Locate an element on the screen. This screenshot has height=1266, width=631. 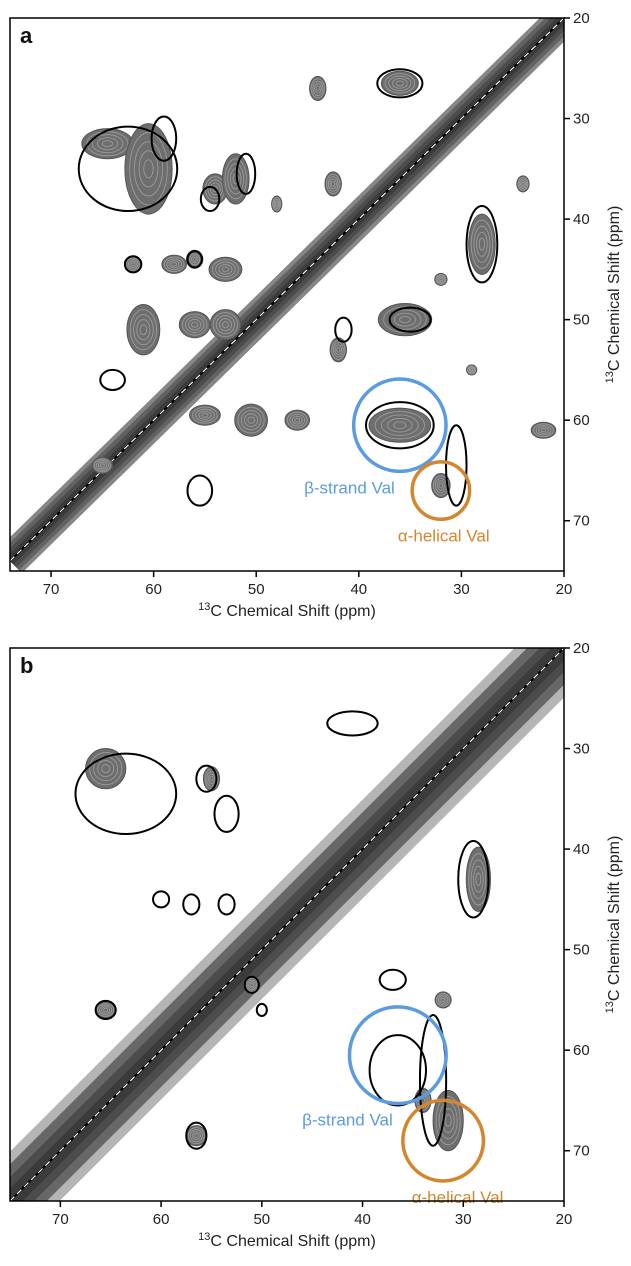
y-axis-title-elem: C is located at coordinates (614, 366).